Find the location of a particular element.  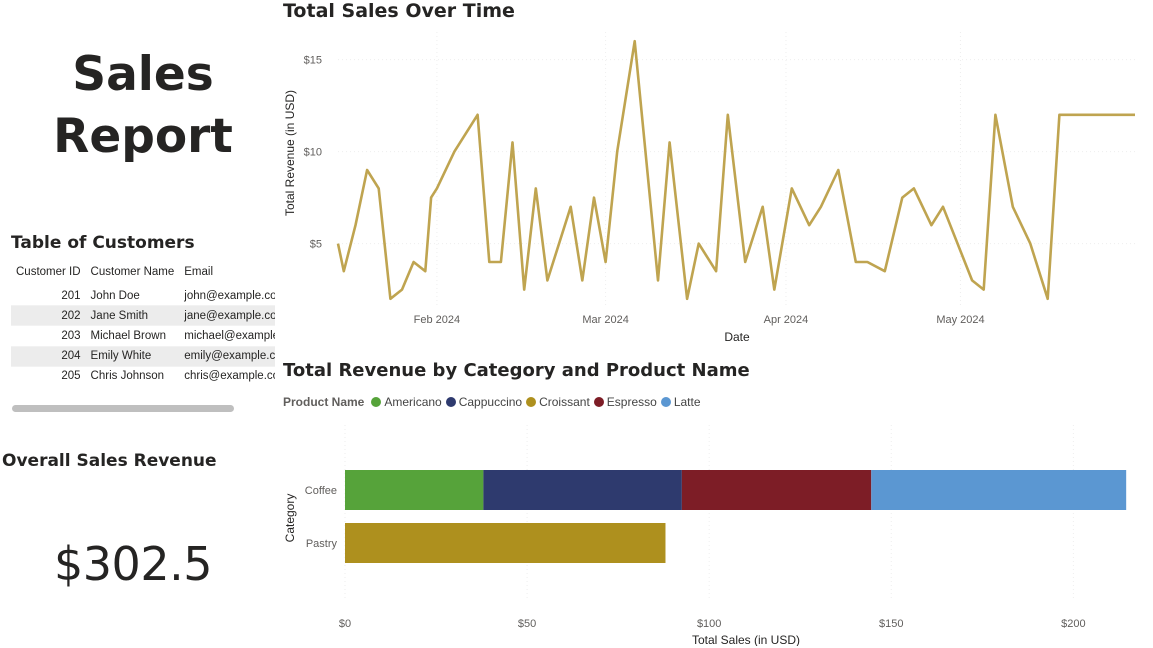

cell-customer-id: 202 is located at coordinates (48, 316).